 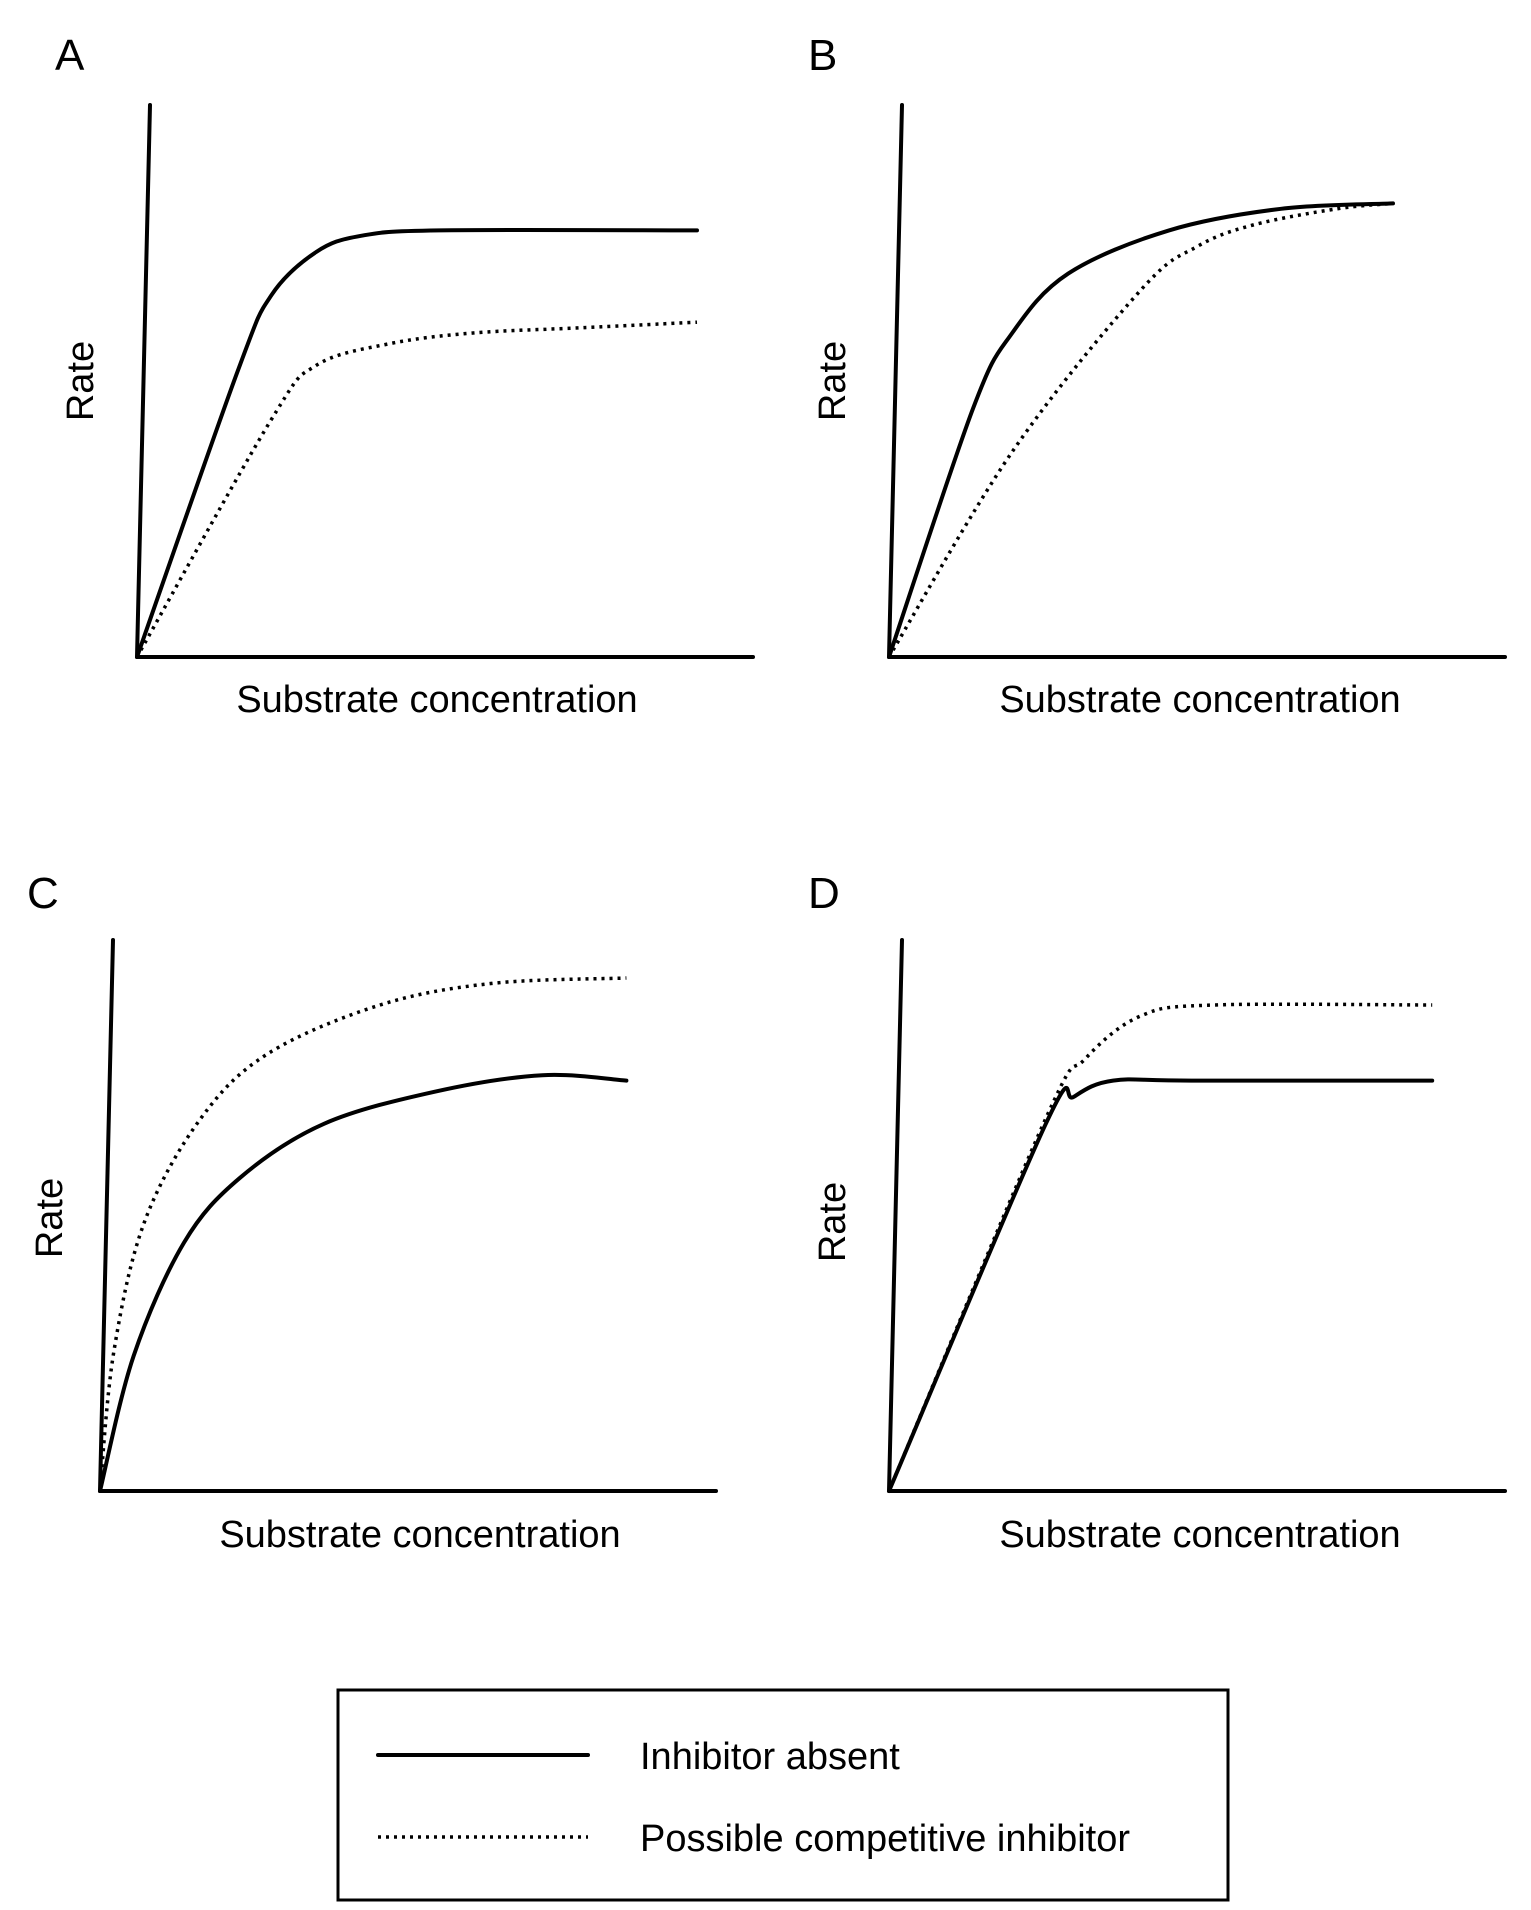 I want to click on panel-d-series, so click(x=1161, y=1247).